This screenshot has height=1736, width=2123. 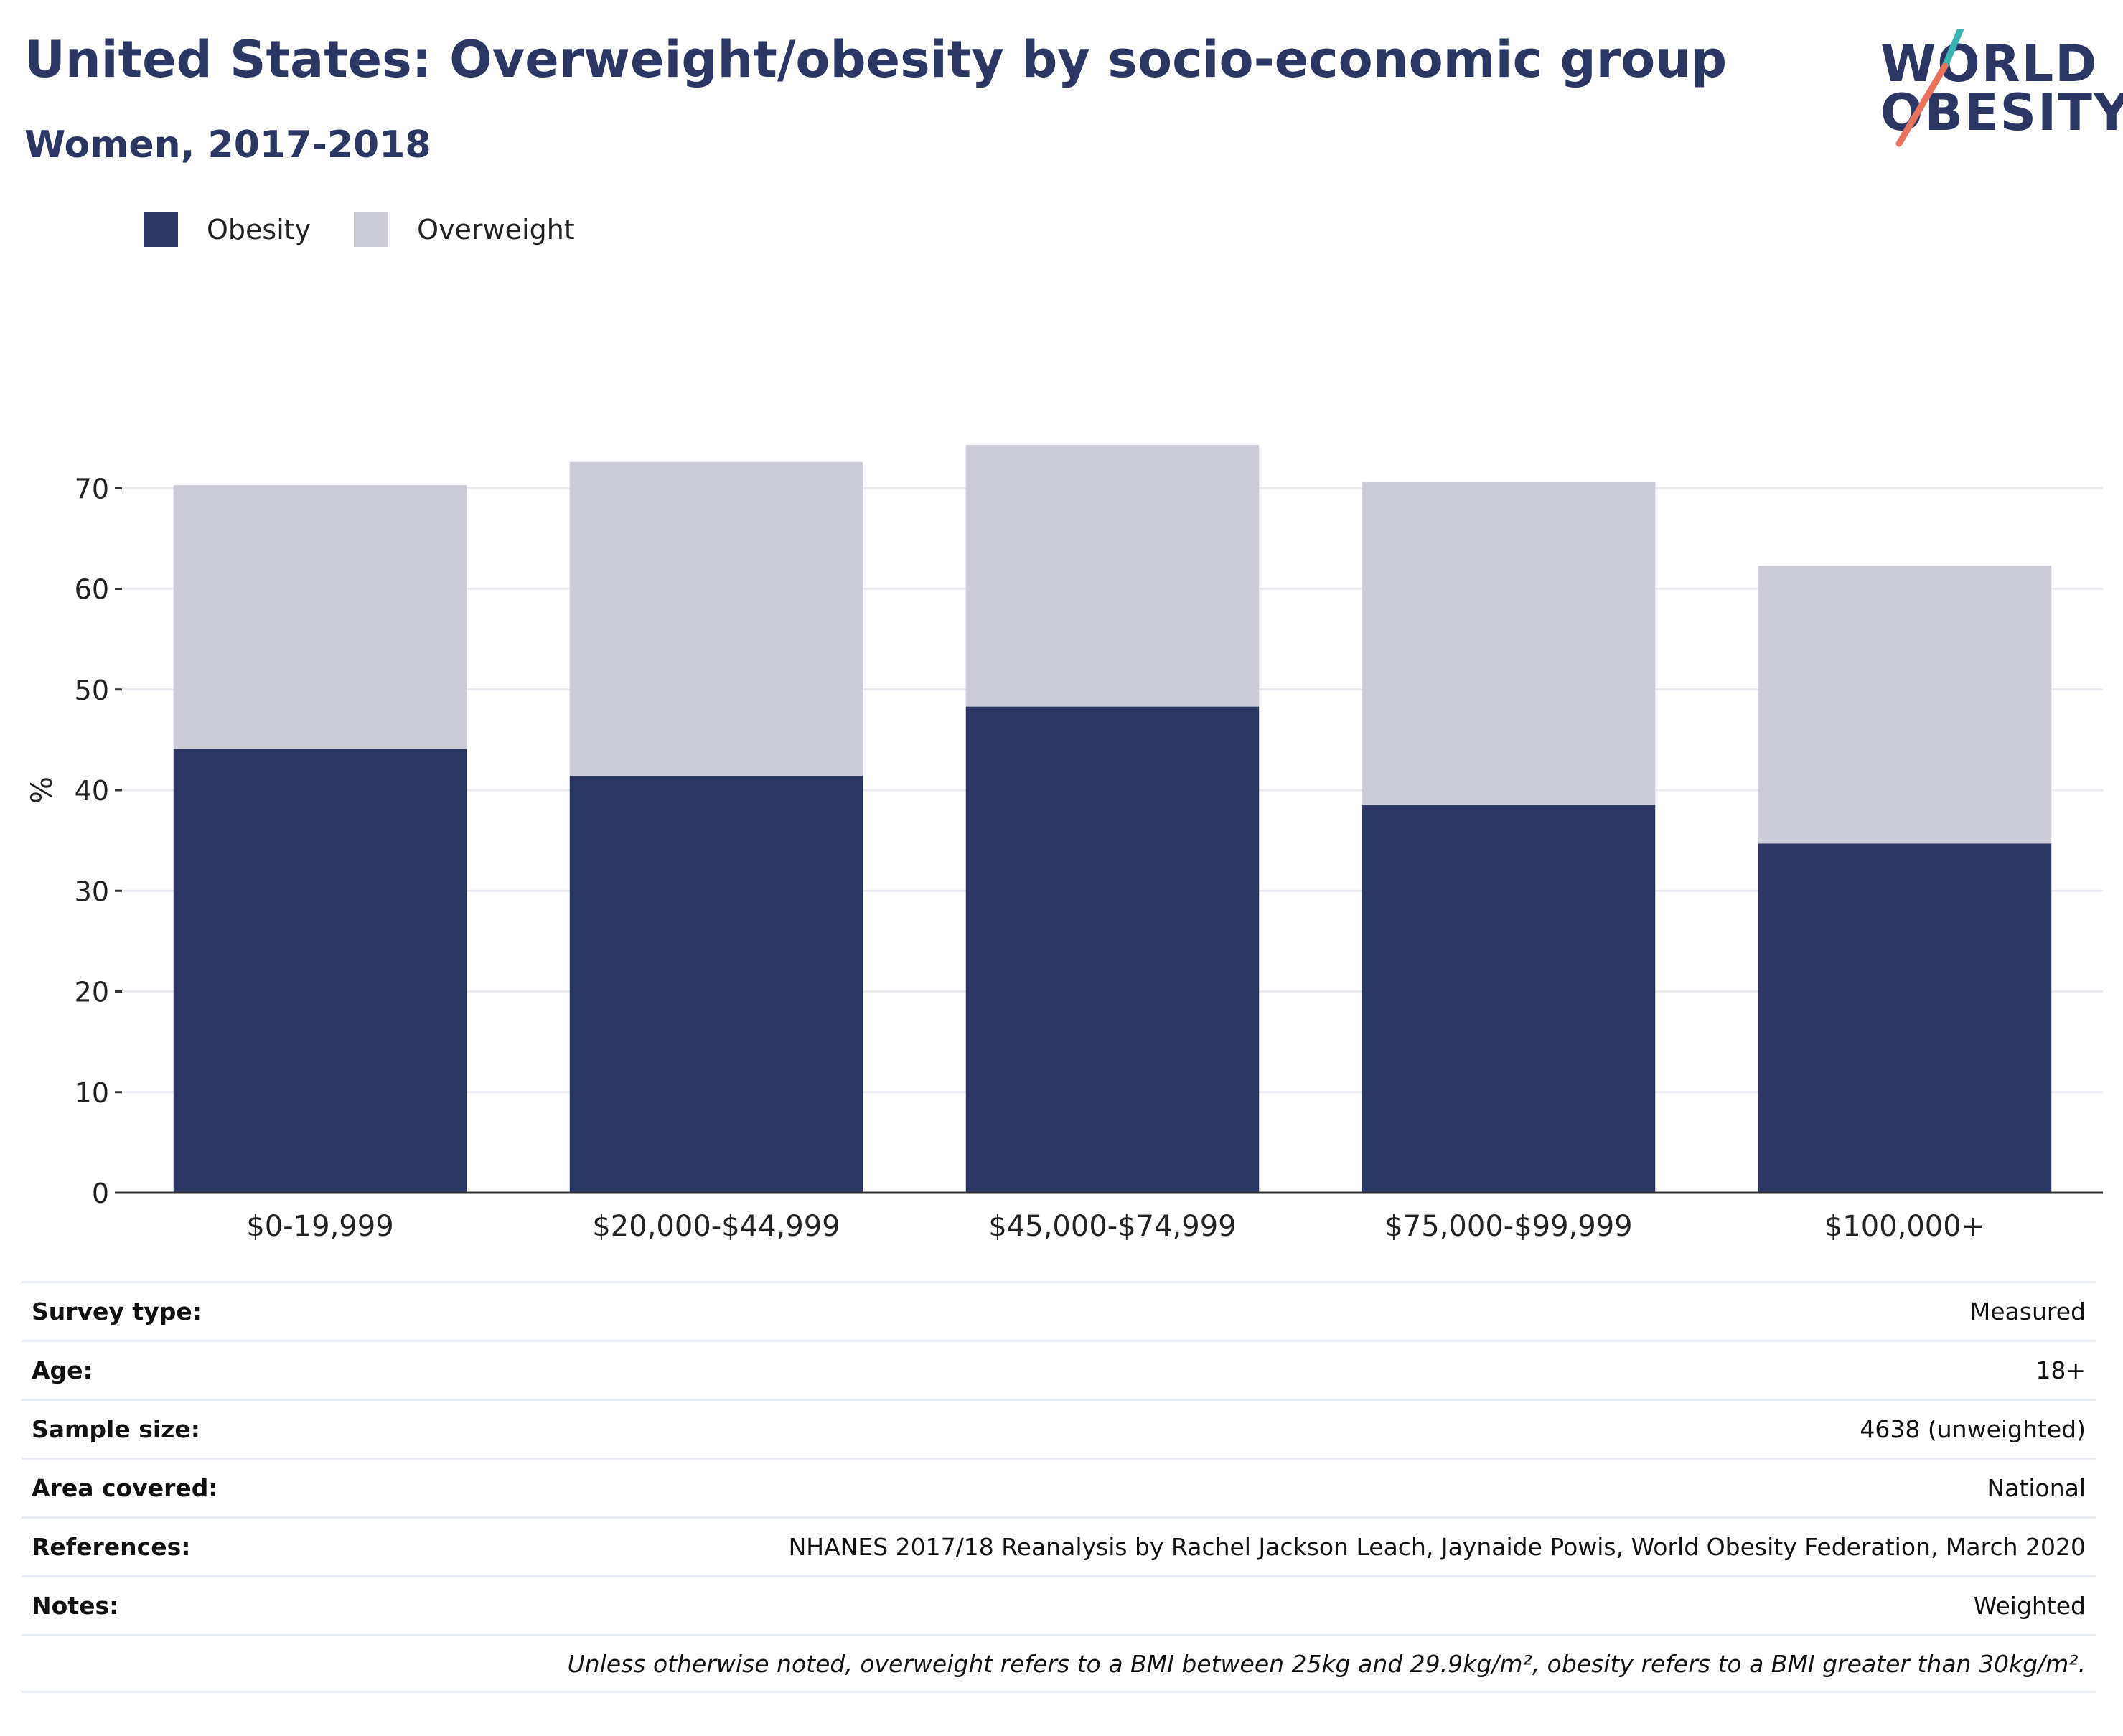 What do you see at coordinates (2029, 1606) in the screenshot?
I see `info-value: Weighted` at bounding box center [2029, 1606].